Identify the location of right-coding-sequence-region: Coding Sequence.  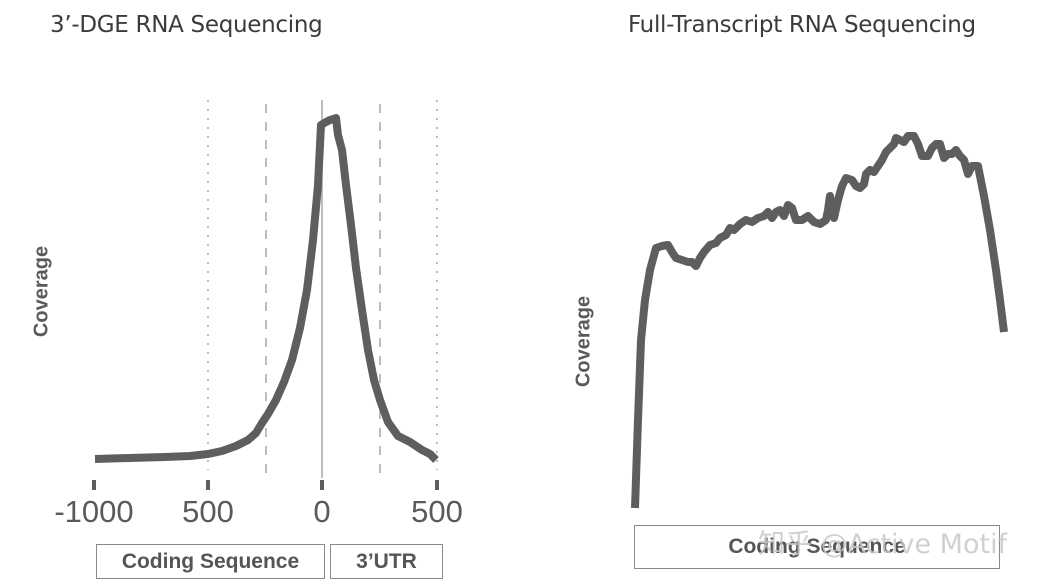
(817, 547).